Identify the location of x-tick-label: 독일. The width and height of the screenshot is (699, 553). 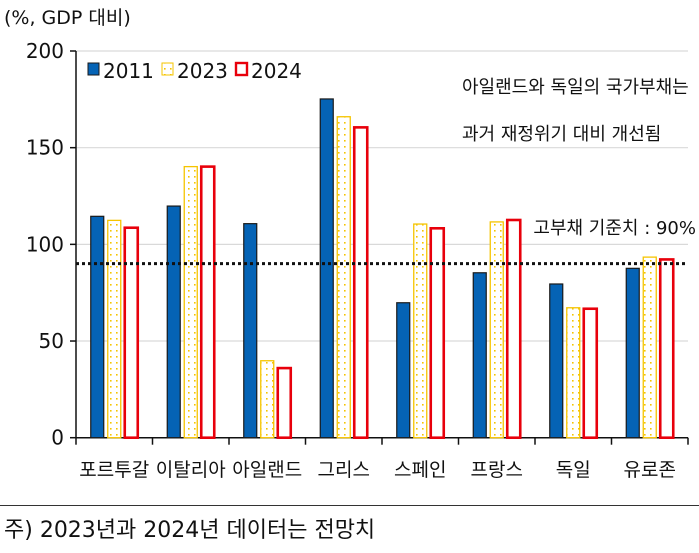
(573, 470).